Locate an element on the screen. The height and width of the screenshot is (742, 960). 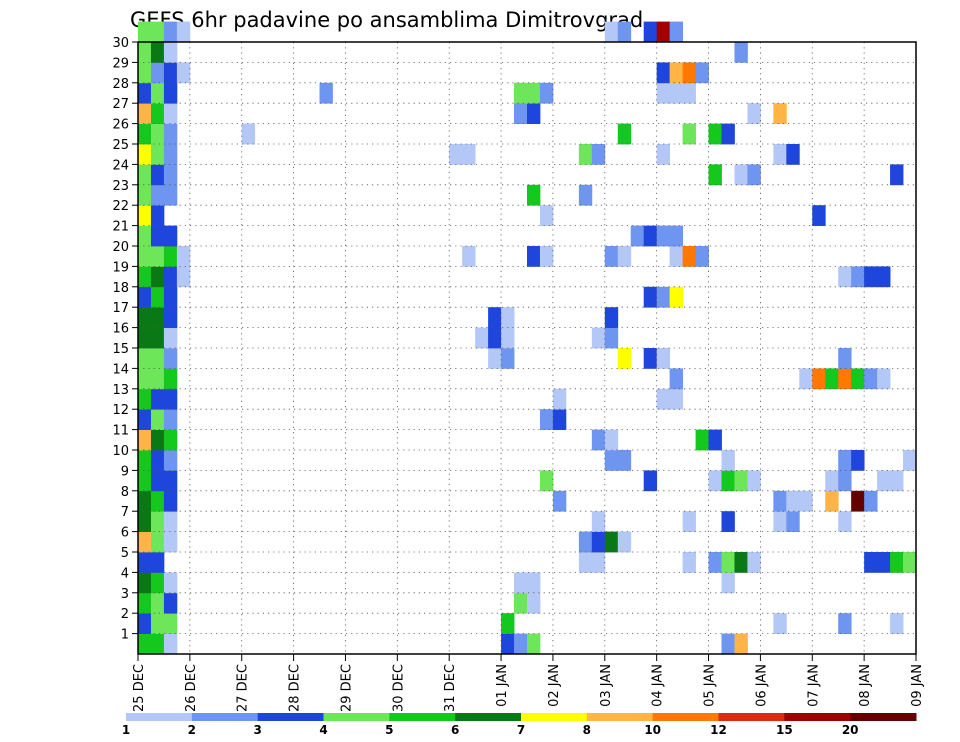
colorbar-label: 1 is located at coordinates (126, 730).